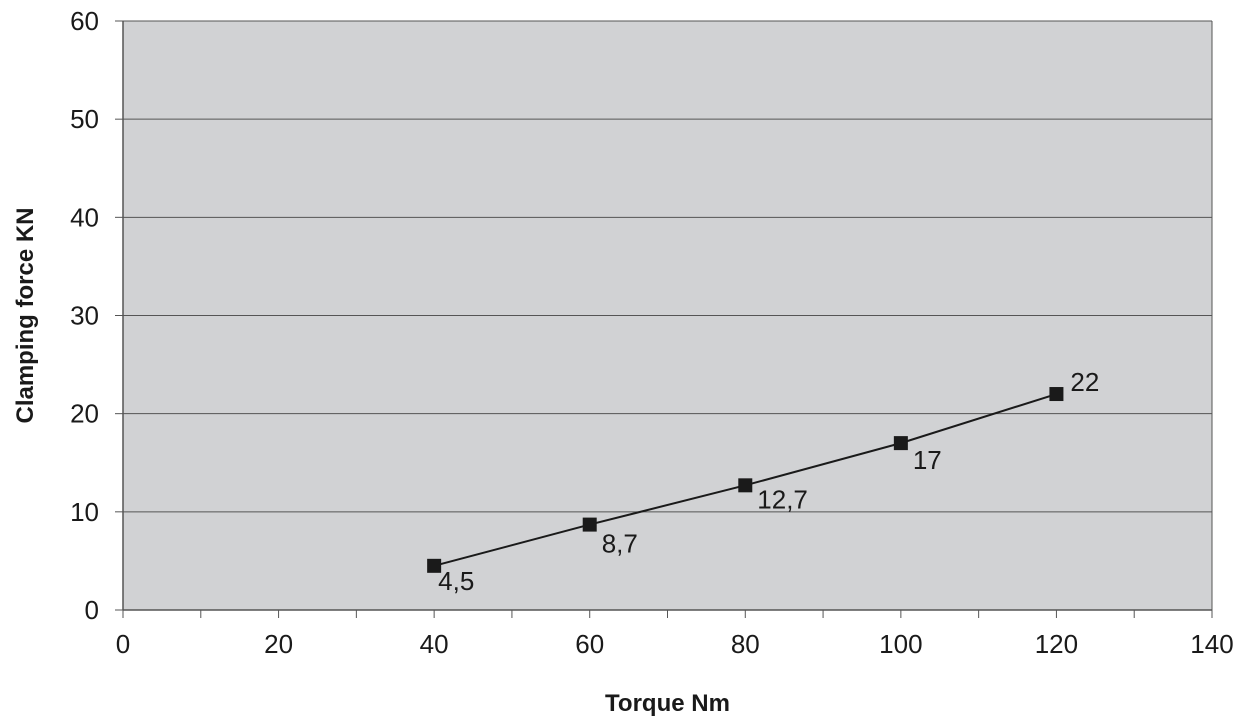  I want to click on data-series, so click(745, 480).